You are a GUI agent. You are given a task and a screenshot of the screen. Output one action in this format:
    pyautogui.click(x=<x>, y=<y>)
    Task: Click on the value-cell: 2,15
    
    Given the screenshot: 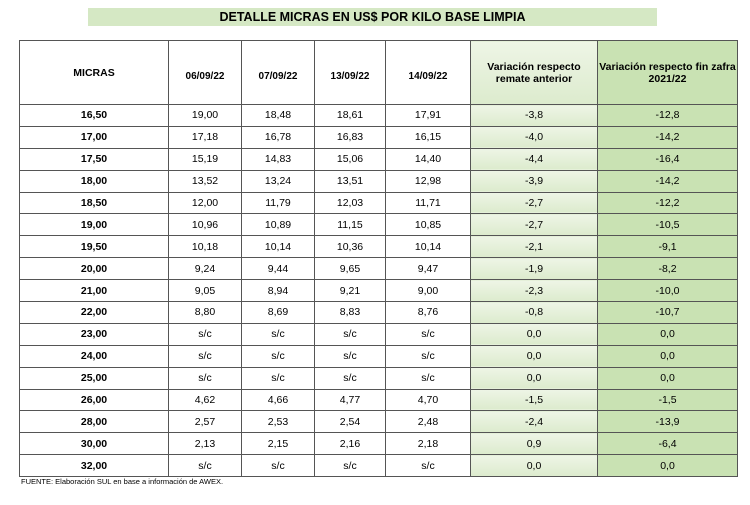 What is the action you would take?
    pyautogui.click(x=278, y=444)
    